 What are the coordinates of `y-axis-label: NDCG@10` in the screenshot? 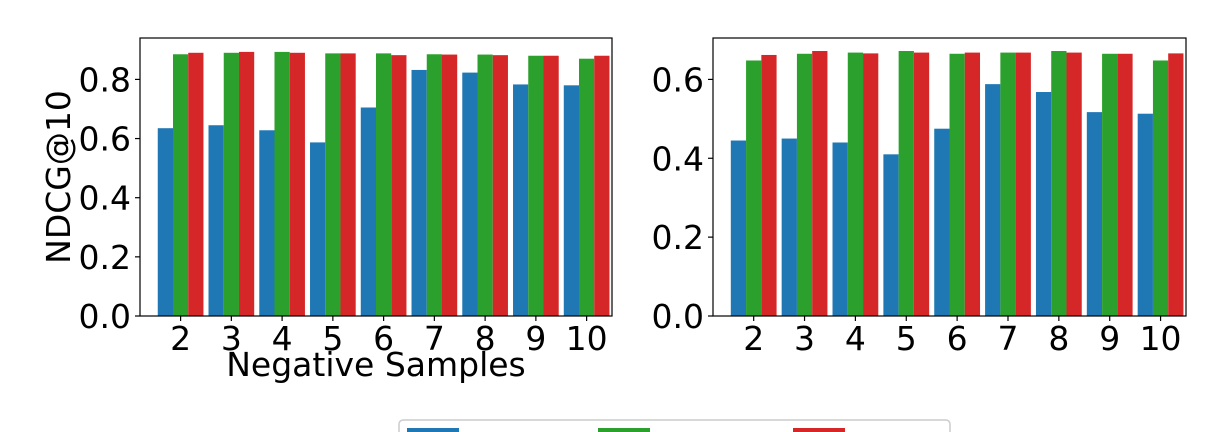 It's located at (58, 177).